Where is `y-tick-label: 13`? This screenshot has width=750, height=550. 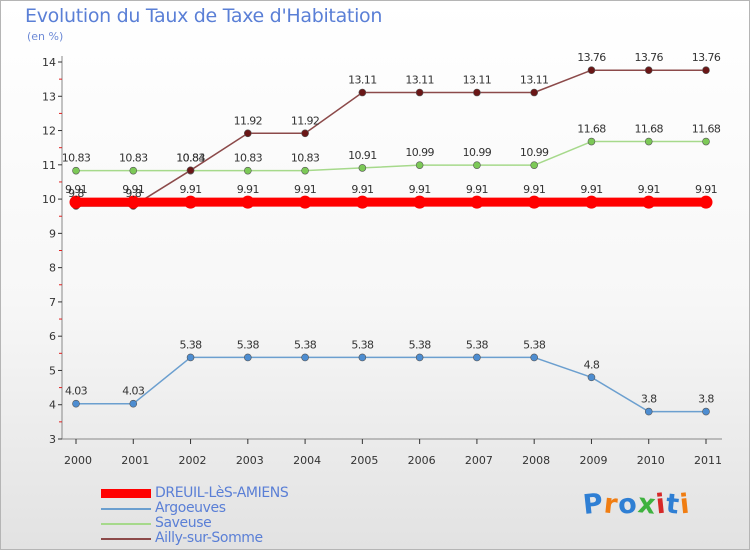
y-tick-label: 13 is located at coordinates (49, 96).